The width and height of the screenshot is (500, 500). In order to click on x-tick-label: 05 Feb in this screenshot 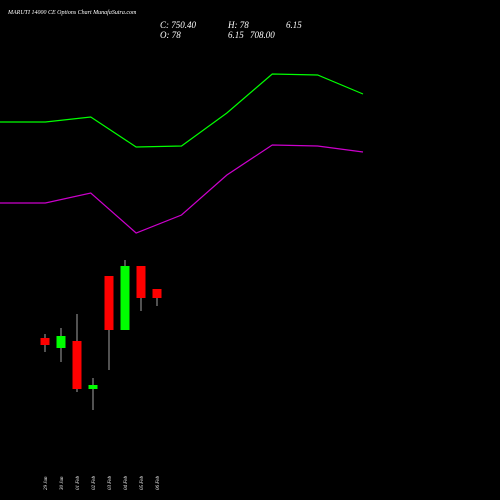, I will do `click(142, 482)`.